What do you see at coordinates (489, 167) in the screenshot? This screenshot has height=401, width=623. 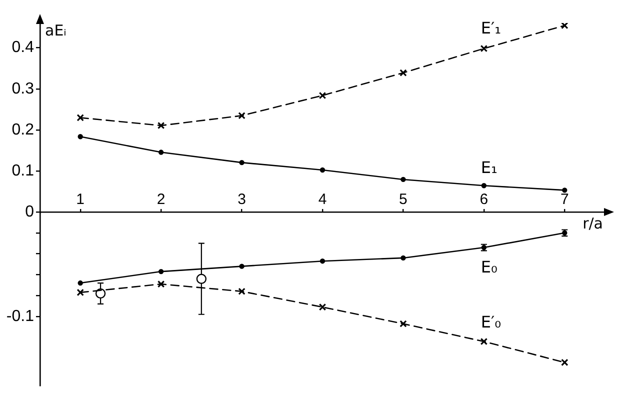 I see `series-label: E₁` at bounding box center [489, 167].